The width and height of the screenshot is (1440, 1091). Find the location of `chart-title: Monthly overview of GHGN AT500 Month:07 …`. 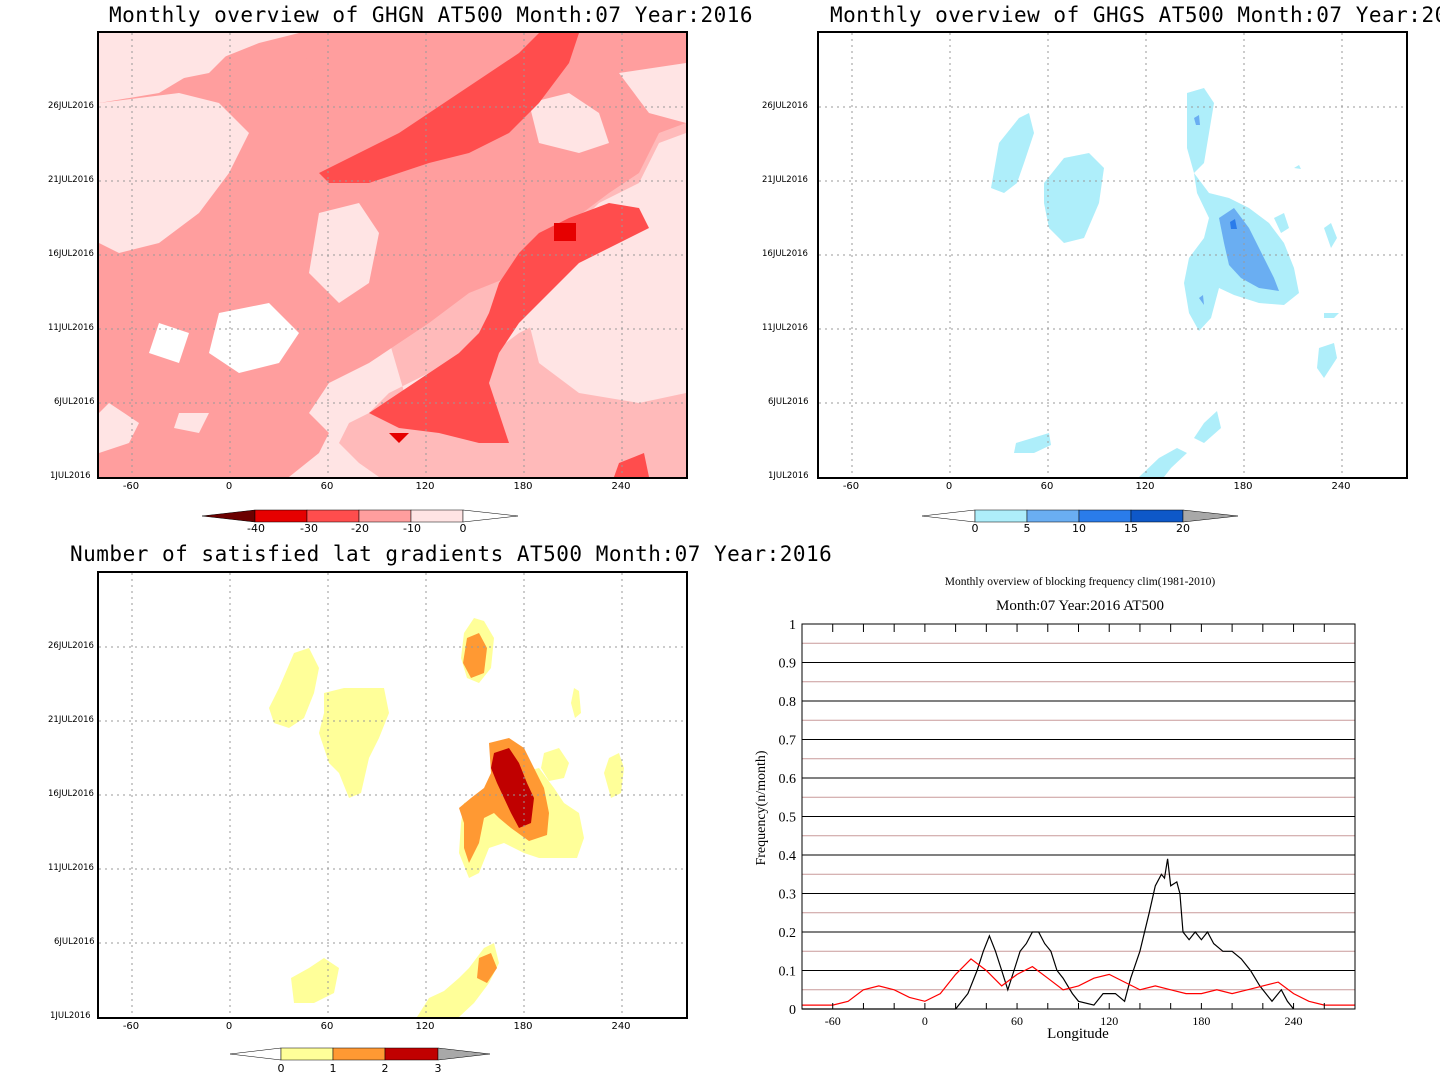

chart-title: Monthly overview of GHGN AT500 Month:07 … is located at coordinates (431, 15).